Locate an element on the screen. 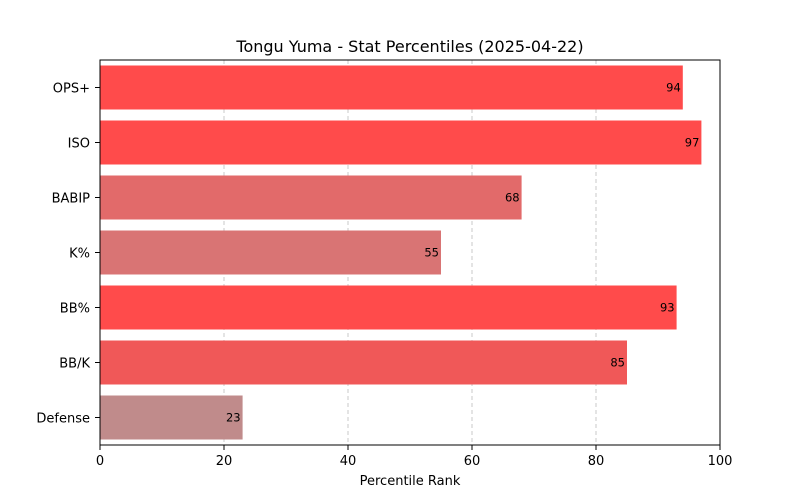 The height and width of the screenshot is (500, 800). bar-value-label: 97 is located at coordinates (692, 143).